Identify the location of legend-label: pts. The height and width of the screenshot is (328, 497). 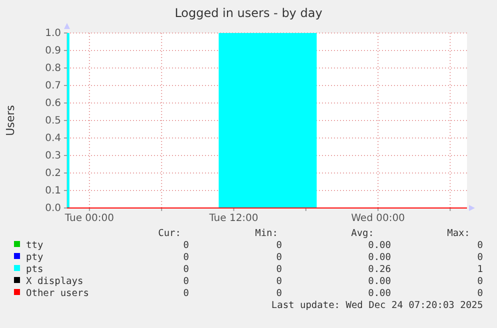
(35, 269).